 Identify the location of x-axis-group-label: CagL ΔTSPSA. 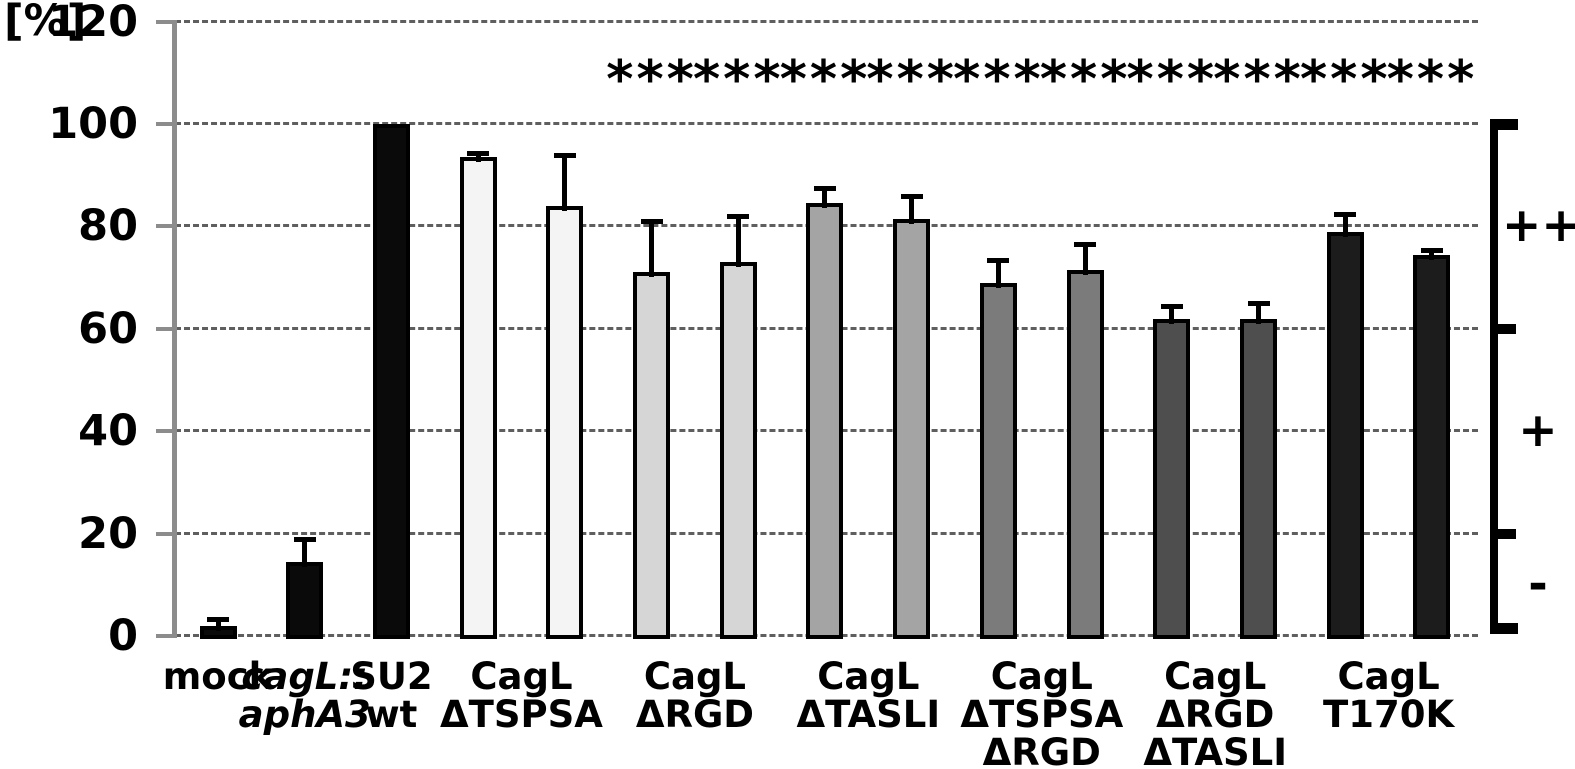
(521, 696).